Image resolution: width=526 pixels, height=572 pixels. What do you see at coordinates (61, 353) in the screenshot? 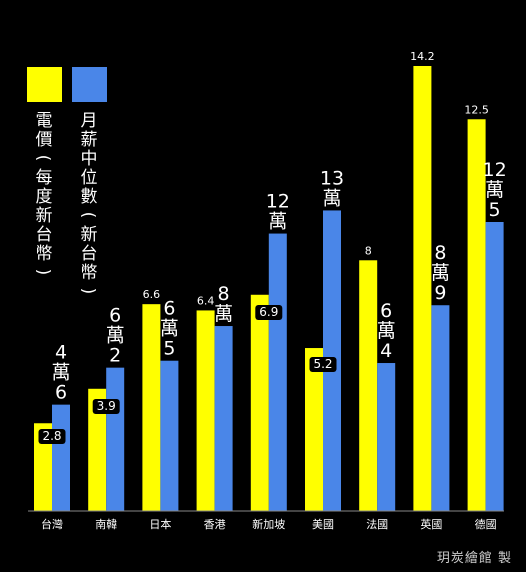
I see `salary-label-0-0: 4` at bounding box center [61, 353].